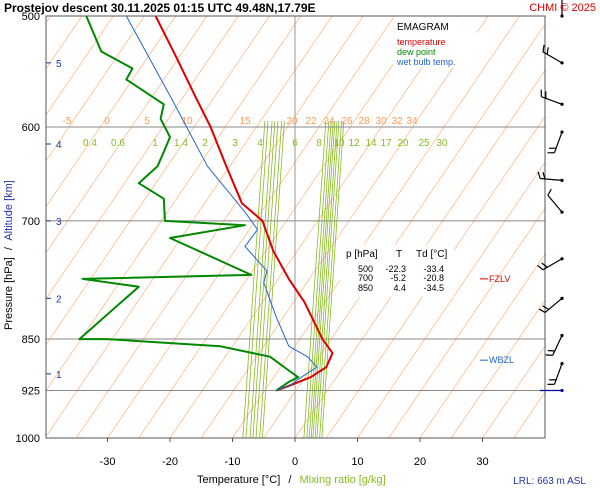  What do you see at coordinates (342, 480) in the screenshot?
I see `x-axis-label-mix: Mixing ratio [g/kg]` at bounding box center [342, 480].